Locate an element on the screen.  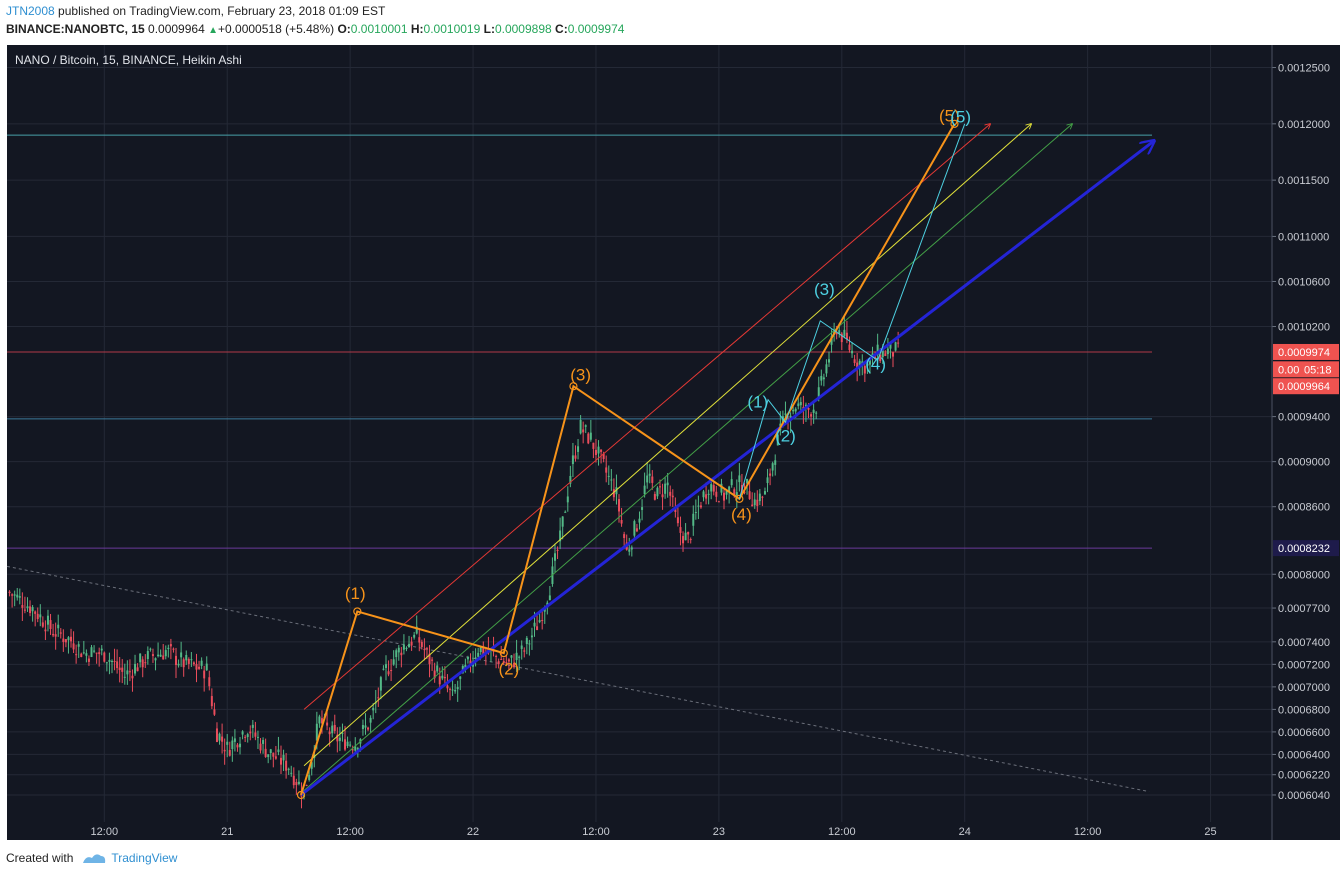
author-link: JTN2008 is located at coordinates (30, 11).